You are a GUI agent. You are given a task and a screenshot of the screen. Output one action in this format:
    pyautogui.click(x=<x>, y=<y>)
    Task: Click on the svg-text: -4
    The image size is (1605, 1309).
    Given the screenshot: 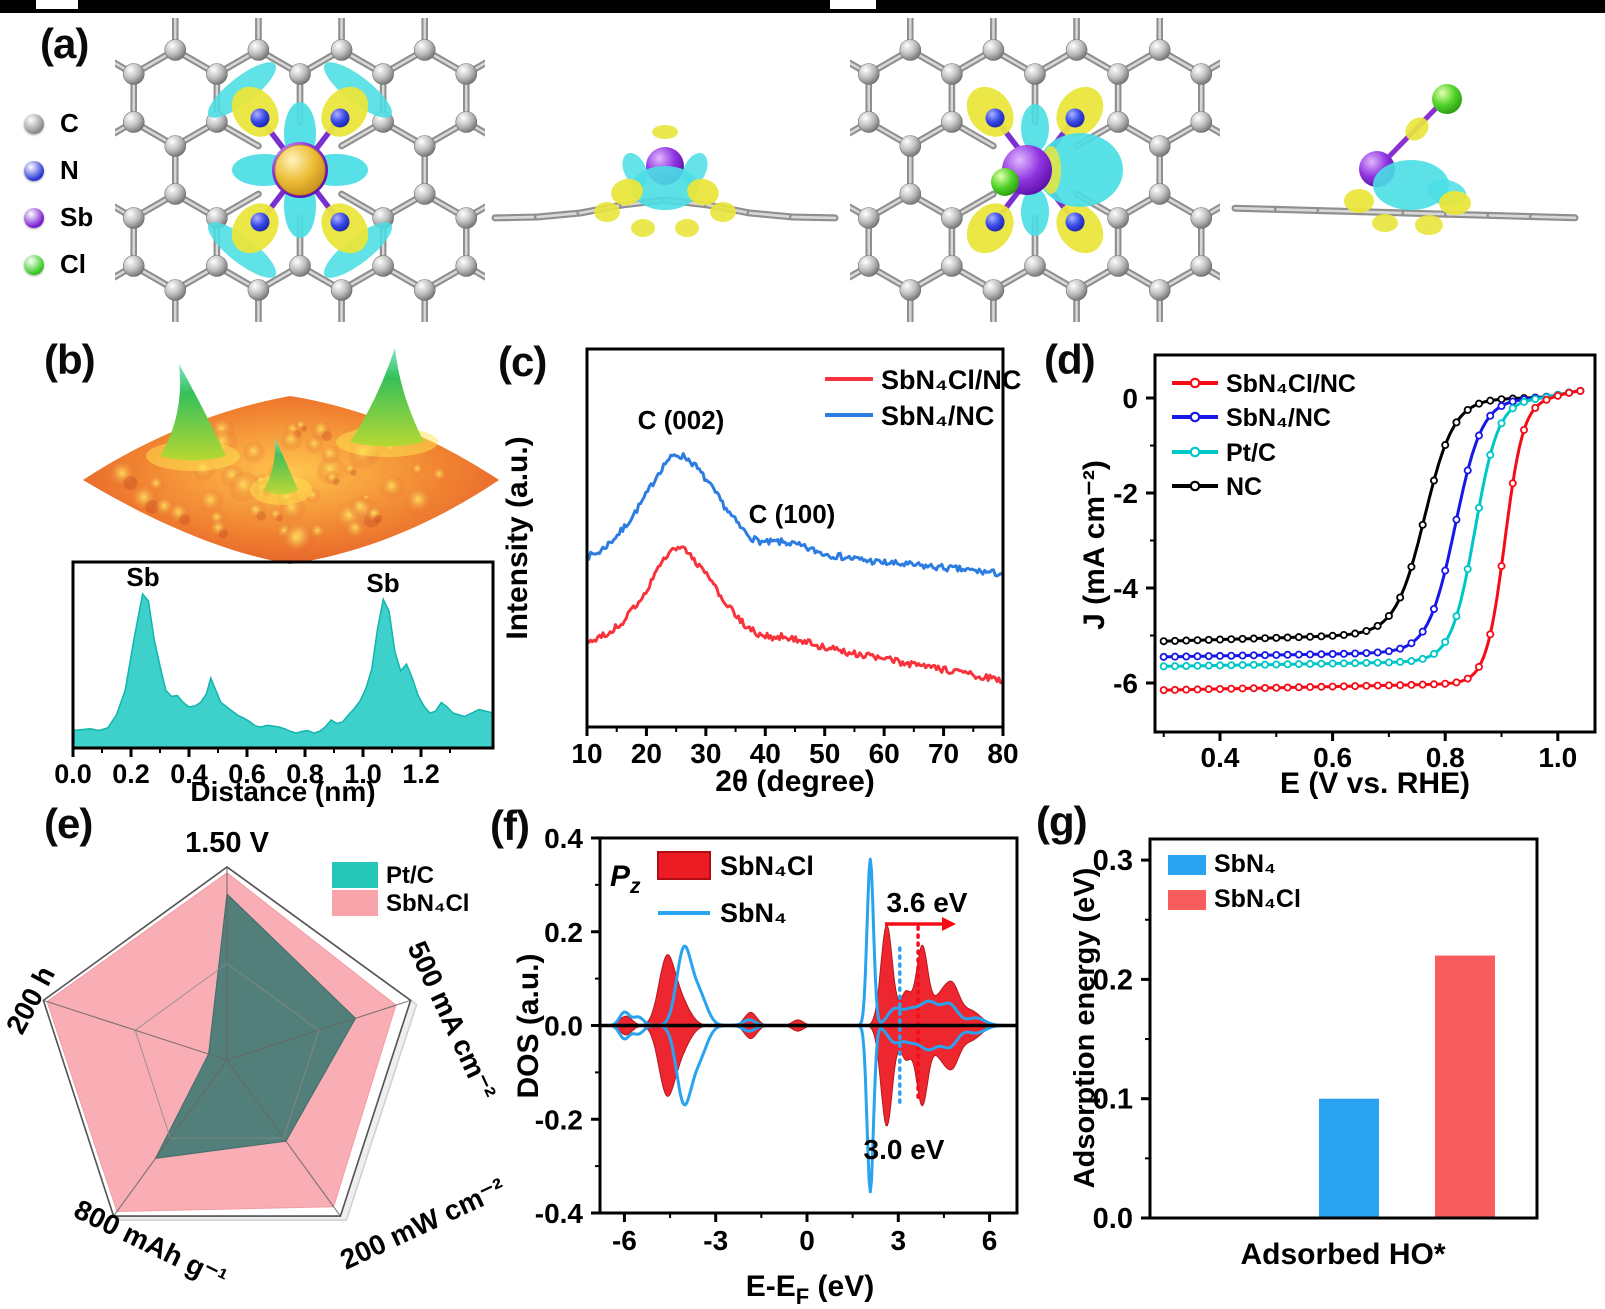 What is the action you would take?
    pyautogui.click(x=1125, y=588)
    